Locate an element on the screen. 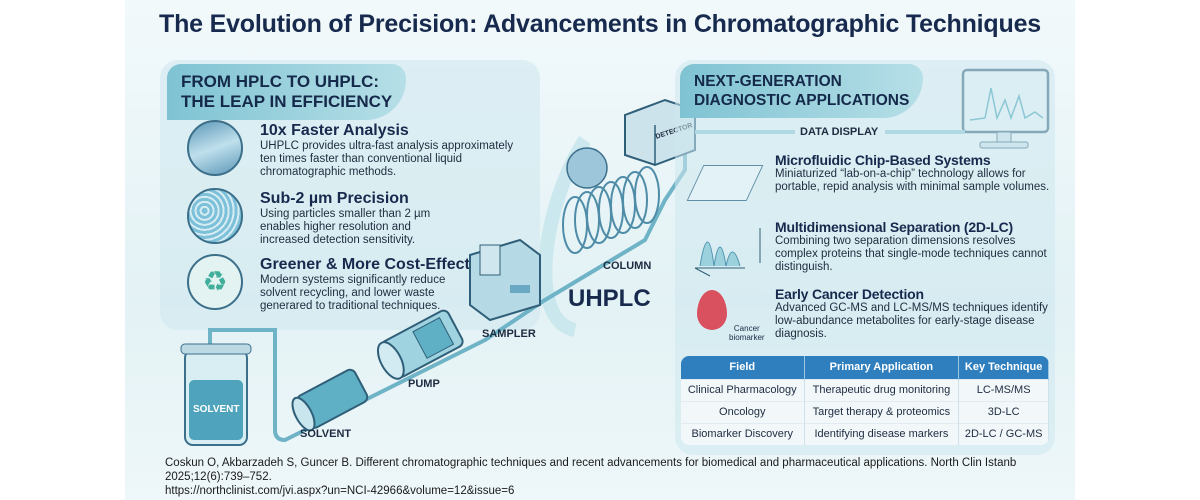  table-cell: 2D-LC / GC-MS is located at coordinates (1003, 433).